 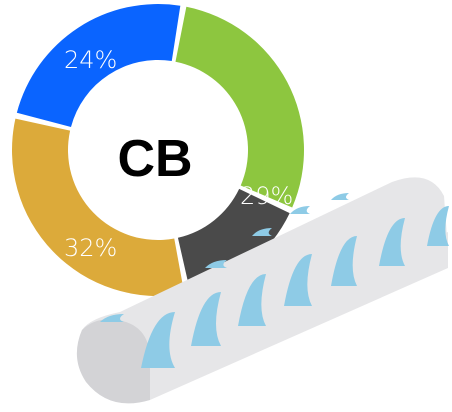 I want to click on donut-slice-29pct, so click(x=240, y=107).